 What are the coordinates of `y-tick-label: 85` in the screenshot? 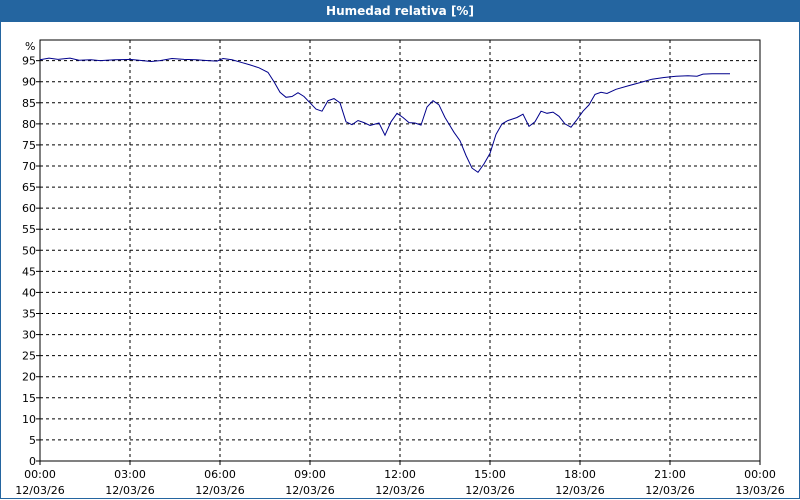 It's located at (29, 103).